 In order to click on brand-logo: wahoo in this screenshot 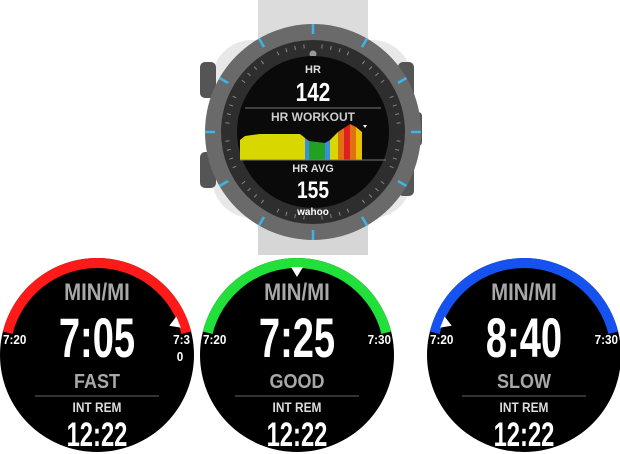, I will do `click(312, 212)`.